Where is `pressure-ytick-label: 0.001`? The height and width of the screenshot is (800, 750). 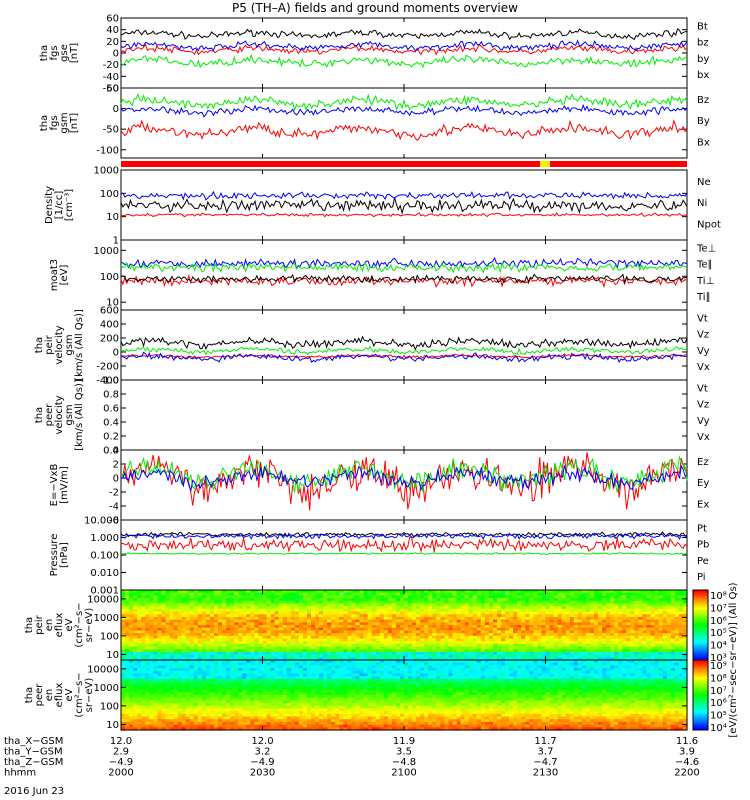 pressure-ytick-label: 0.001 is located at coordinates (104, 591).